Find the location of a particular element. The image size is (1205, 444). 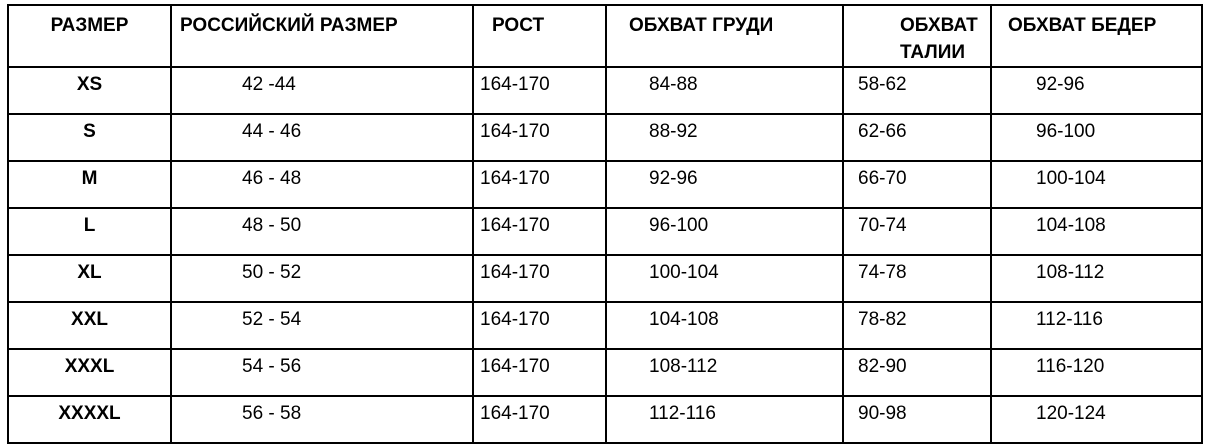

table-row: XL 50 - 52 164-170 100-104 74-78 108-112 is located at coordinates (605, 278).